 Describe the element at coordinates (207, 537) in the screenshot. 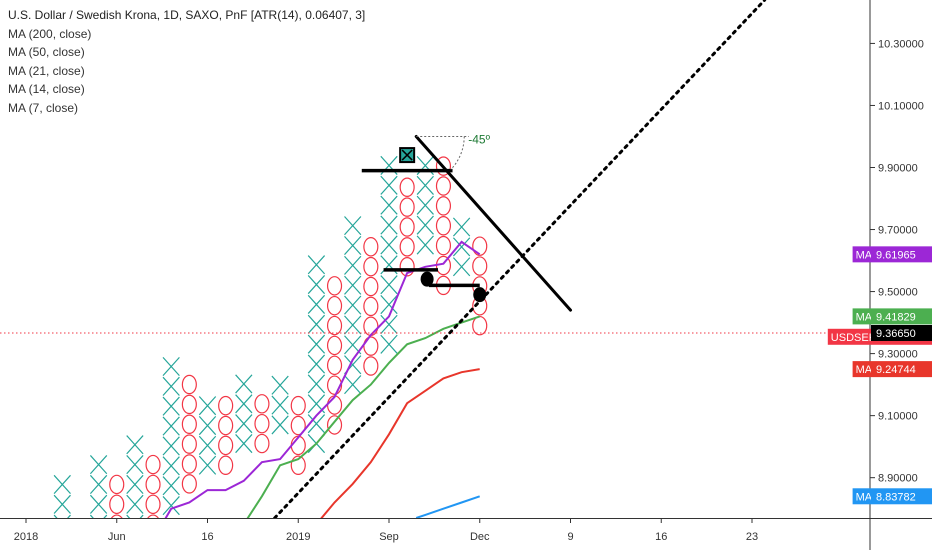

I see `x-tick-label: 16` at that location.